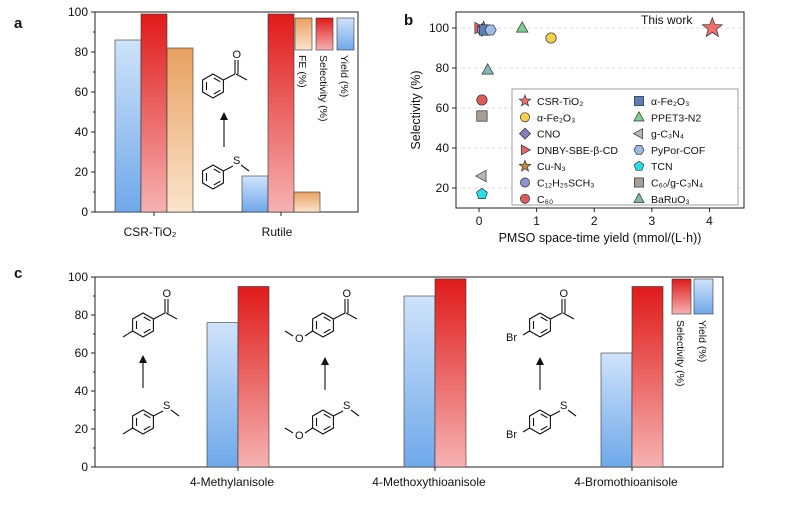 The image size is (800, 507). What do you see at coordinates (224, 116) in the screenshot?
I see `panel-a-arrowhead-icon` at bounding box center [224, 116].